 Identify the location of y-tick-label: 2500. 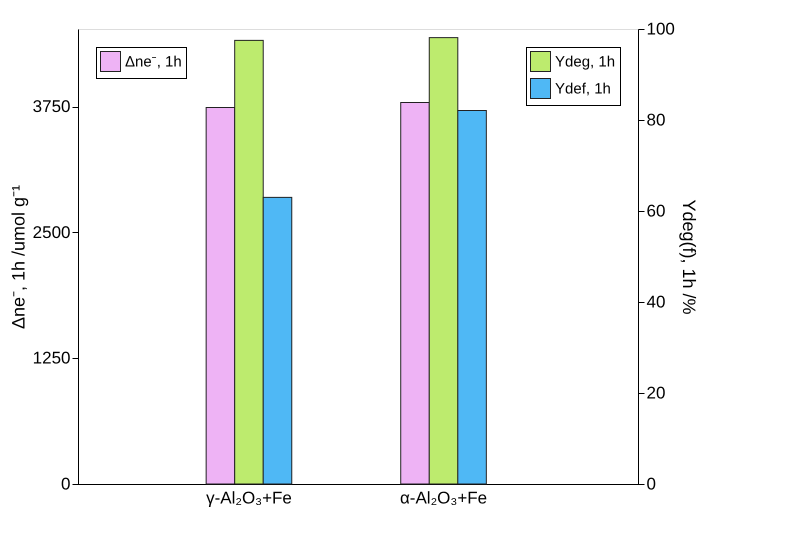
(51, 232).